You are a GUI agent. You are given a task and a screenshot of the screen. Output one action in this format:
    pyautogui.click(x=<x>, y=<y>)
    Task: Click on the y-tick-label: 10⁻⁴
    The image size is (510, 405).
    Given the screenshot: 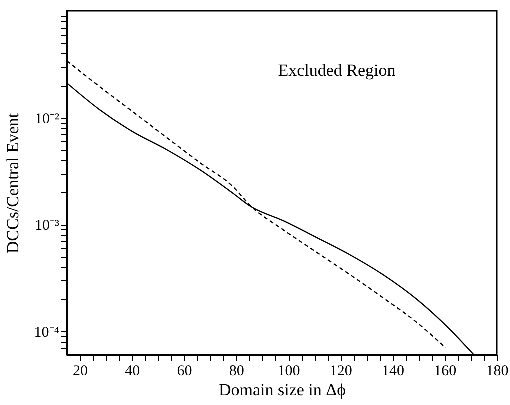 What is the action you would take?
    pyautogui.click(x=47, y=332)
    